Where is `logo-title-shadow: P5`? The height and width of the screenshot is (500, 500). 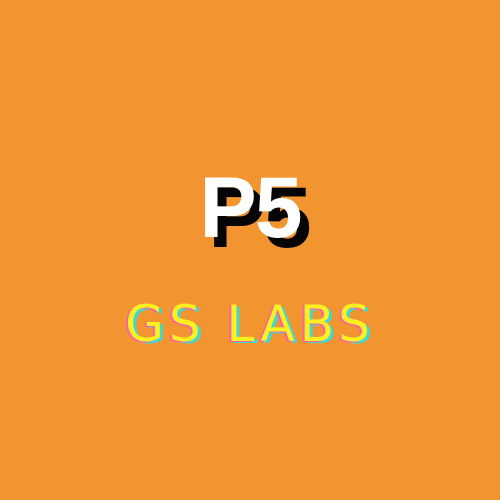
logo-title-shadow: P5 is located at coordinates (259, 218).